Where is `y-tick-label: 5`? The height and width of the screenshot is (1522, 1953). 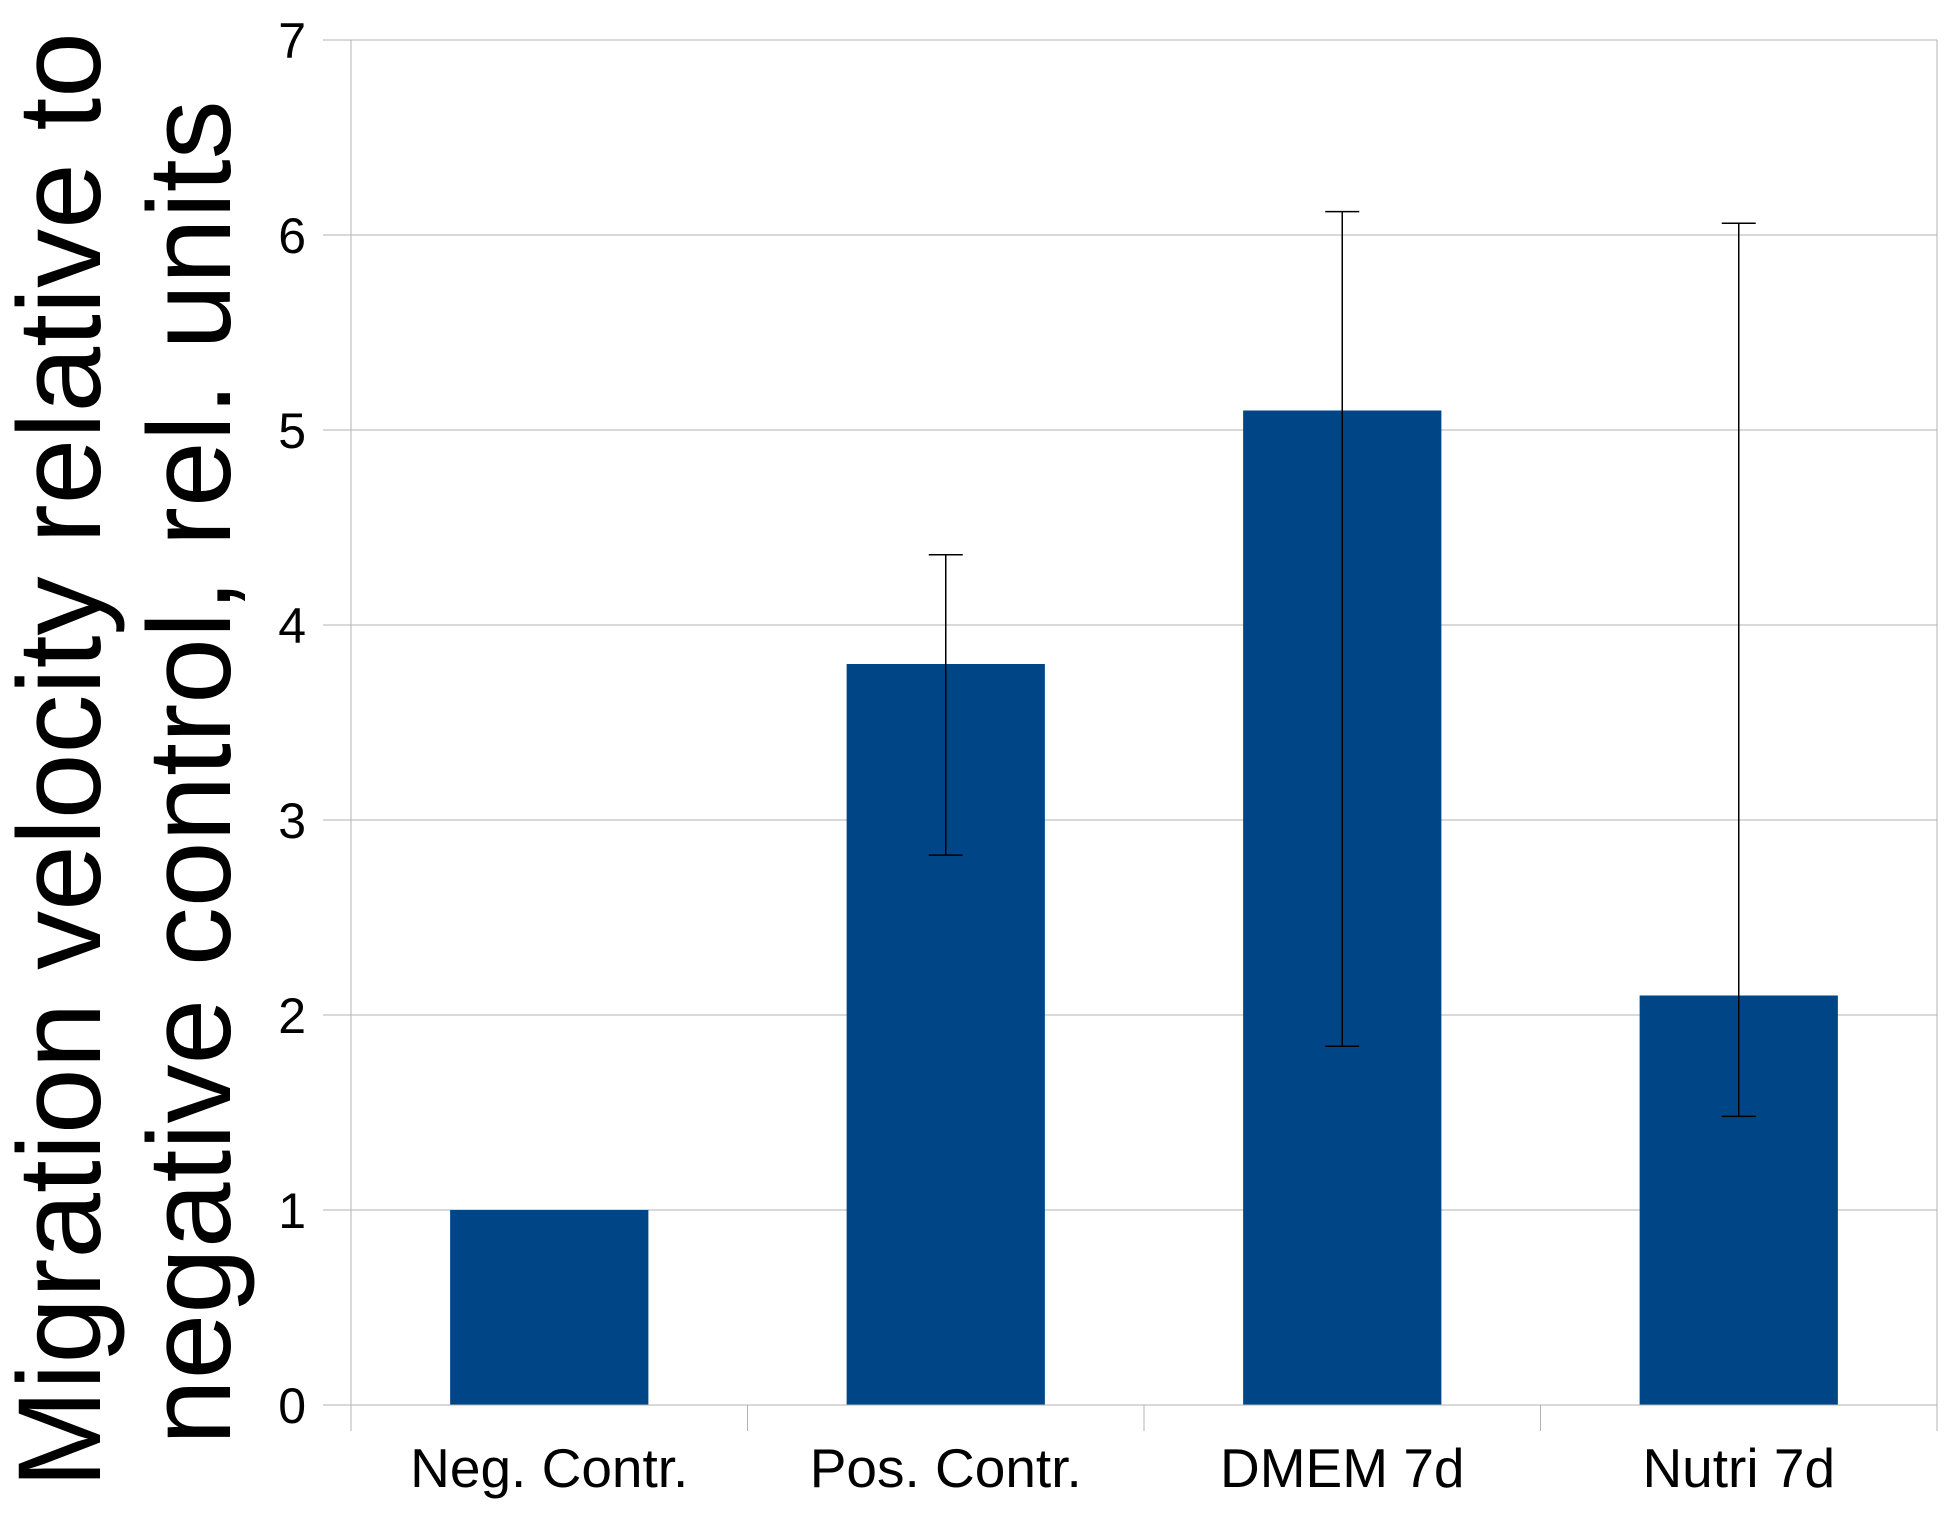 y-tick-label: 5 is located at coordinates (292, 431).